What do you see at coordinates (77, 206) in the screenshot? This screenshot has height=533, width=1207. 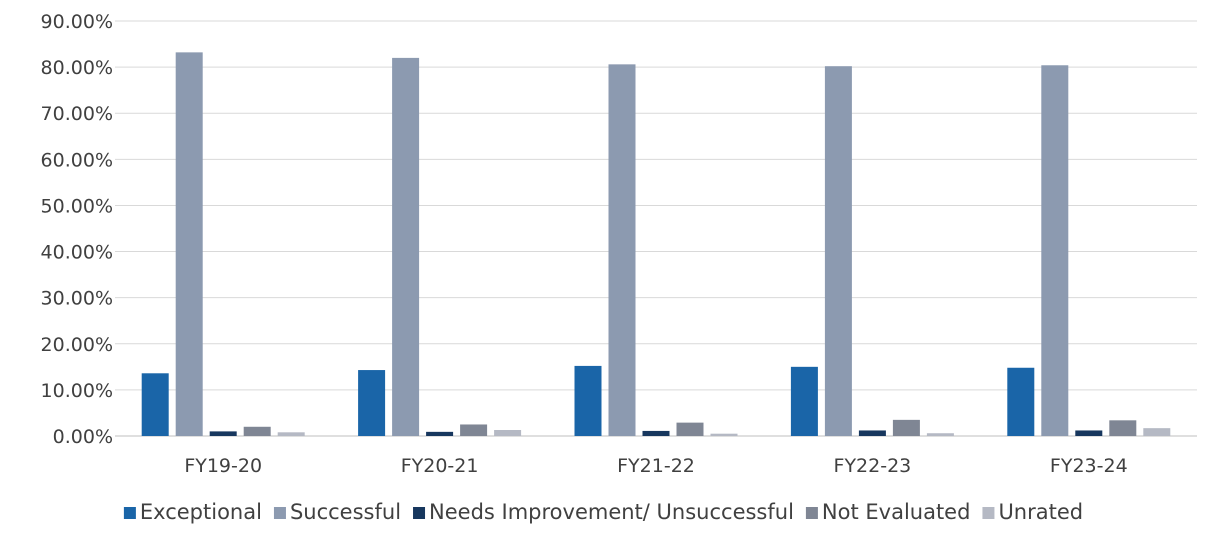 I see `y-tick-label: 50.00%` at bounding box center [77, 206].